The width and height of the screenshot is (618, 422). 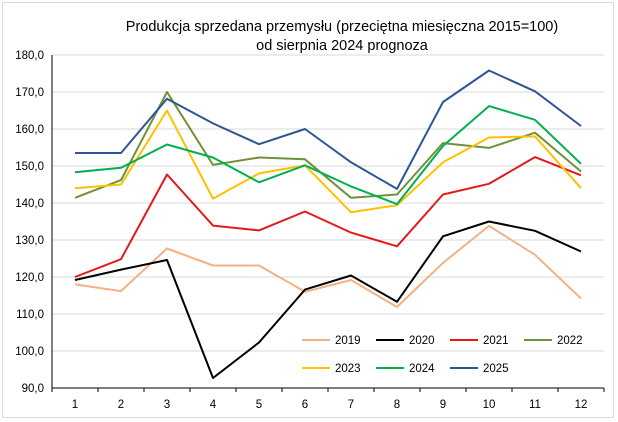 What do you see at coordinates (30, 315) in the screenshot?
I see `y-tick-label: 110,0` at bounding box center [30, 315].